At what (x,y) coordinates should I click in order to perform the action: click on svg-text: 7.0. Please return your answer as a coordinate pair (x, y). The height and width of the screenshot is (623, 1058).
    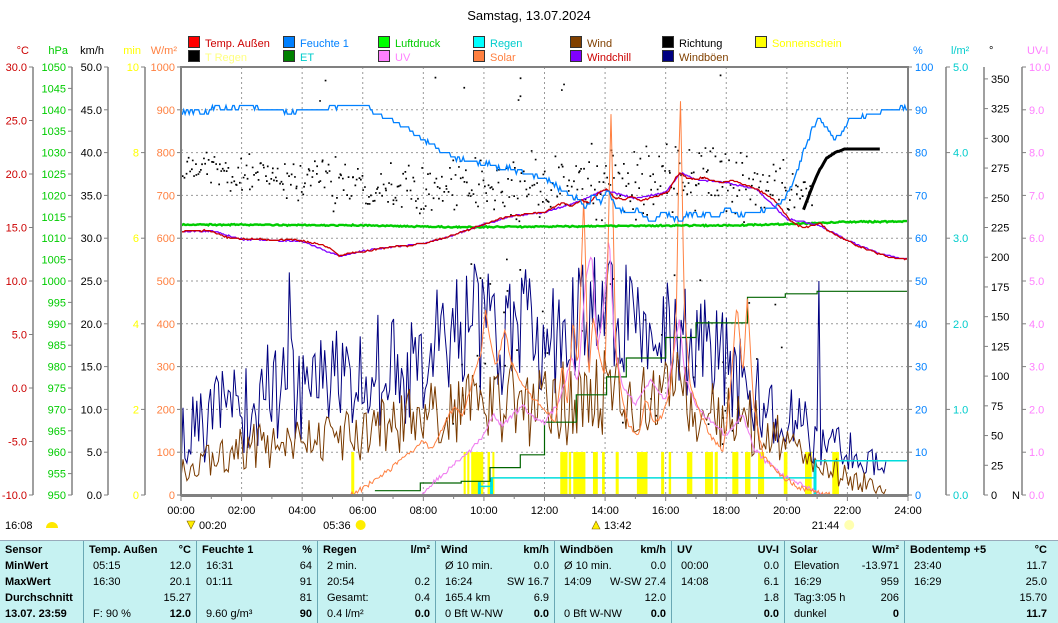
    Looking at the image, I should click on (1036, 196).